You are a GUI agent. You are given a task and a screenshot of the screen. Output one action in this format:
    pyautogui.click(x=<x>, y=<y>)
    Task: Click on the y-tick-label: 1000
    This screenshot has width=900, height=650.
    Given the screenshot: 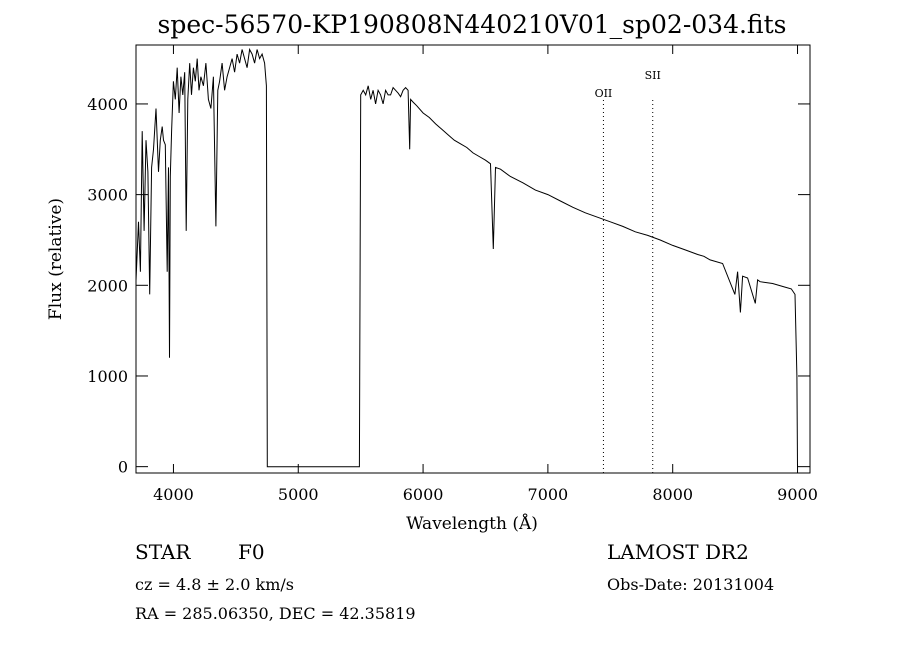 What is the action you would take?
    pyautogui.click(x=107, y=376)
    